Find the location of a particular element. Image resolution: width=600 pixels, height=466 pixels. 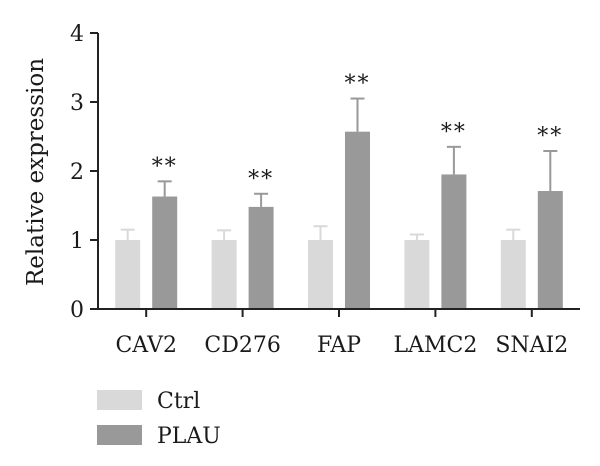

y-tick-label: 3 is located at coordinates (77, 103).